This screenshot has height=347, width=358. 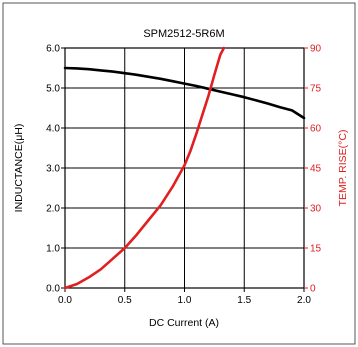 What do you see at coordinates (184, 323) in the screenshot?
I see `x-axis-label: DC Current (A)` at bounding box center [184, 323].